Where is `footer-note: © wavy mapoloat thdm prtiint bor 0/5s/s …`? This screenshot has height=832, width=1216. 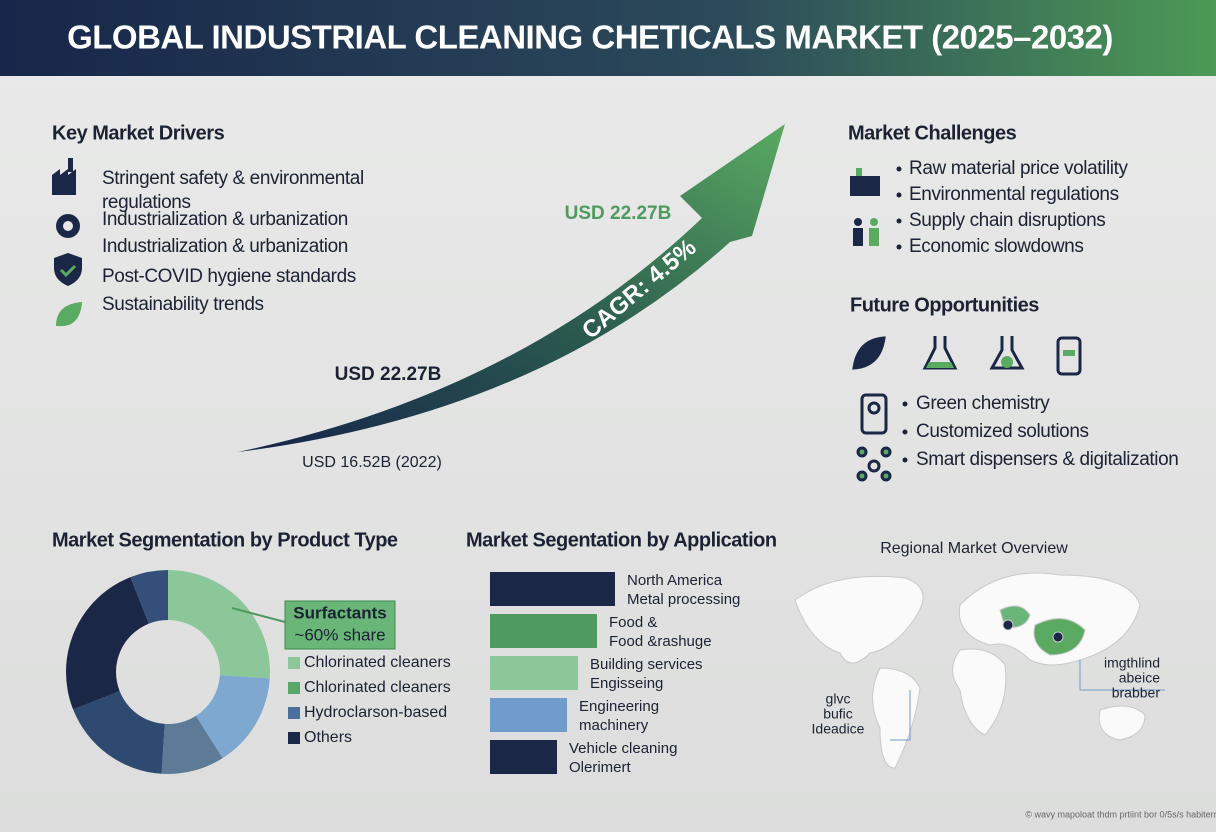
footer-note: © wavy mapoloat thdm prtiint bor 0/5s/s … is located at coordinates (1120, 814).